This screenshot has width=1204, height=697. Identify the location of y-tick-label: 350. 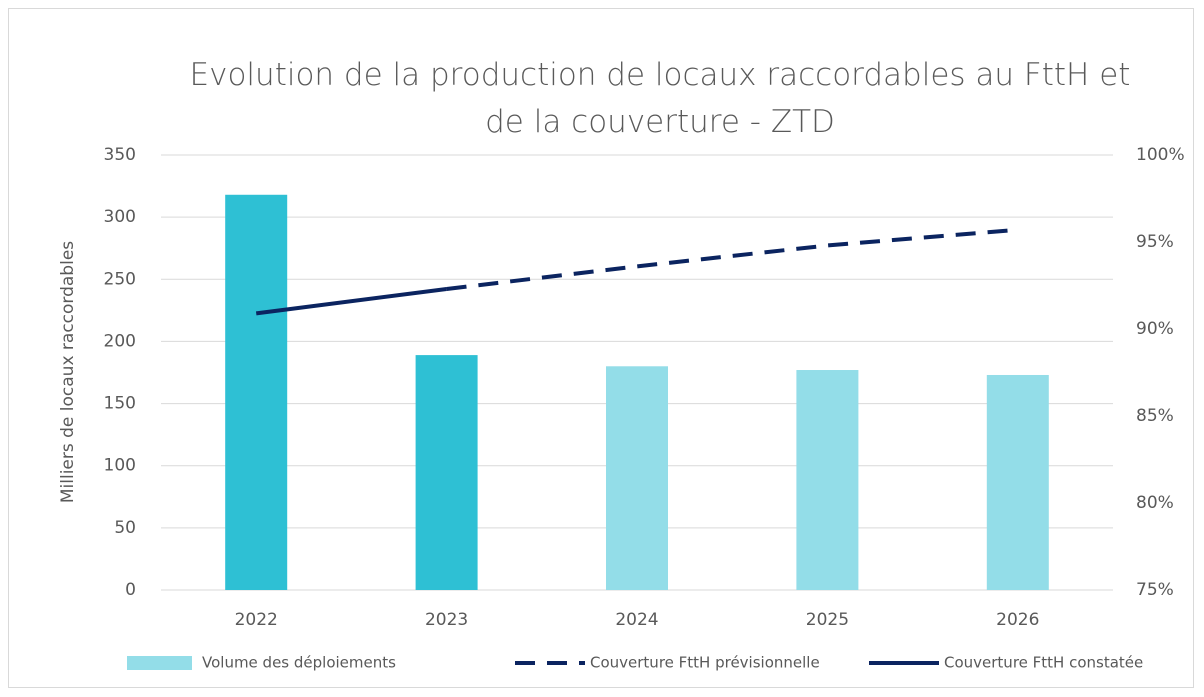
(120, 155).